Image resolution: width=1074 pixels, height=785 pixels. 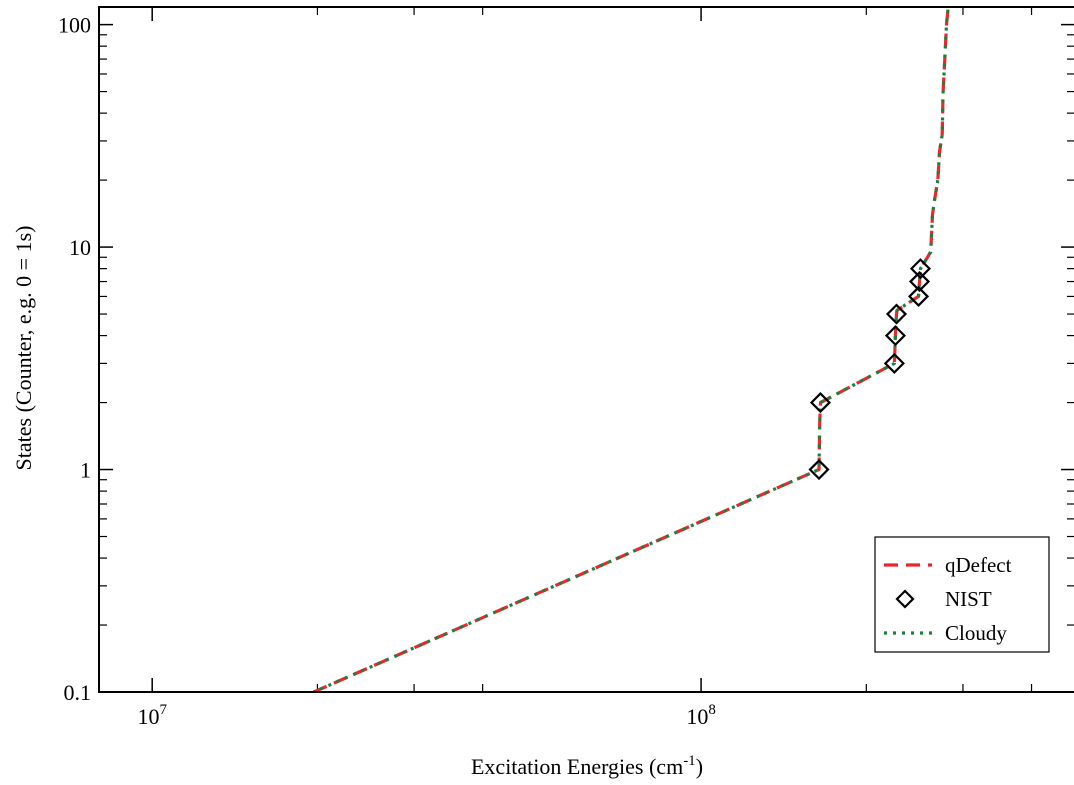 What do you see at coordinates (976, 633) in the screenshot?
I see `legend-cloudy-label: Cloudy` at bounding box center [976, 633].